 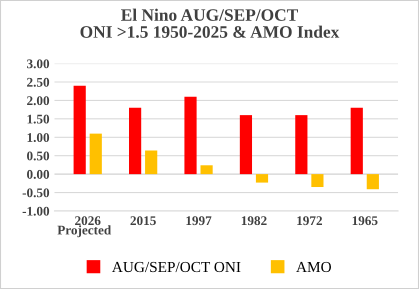 What do you see at coordinates (254, 221) in the screenshot?
I see `x-tick-label: 1982` at bounding box center [254, 221].